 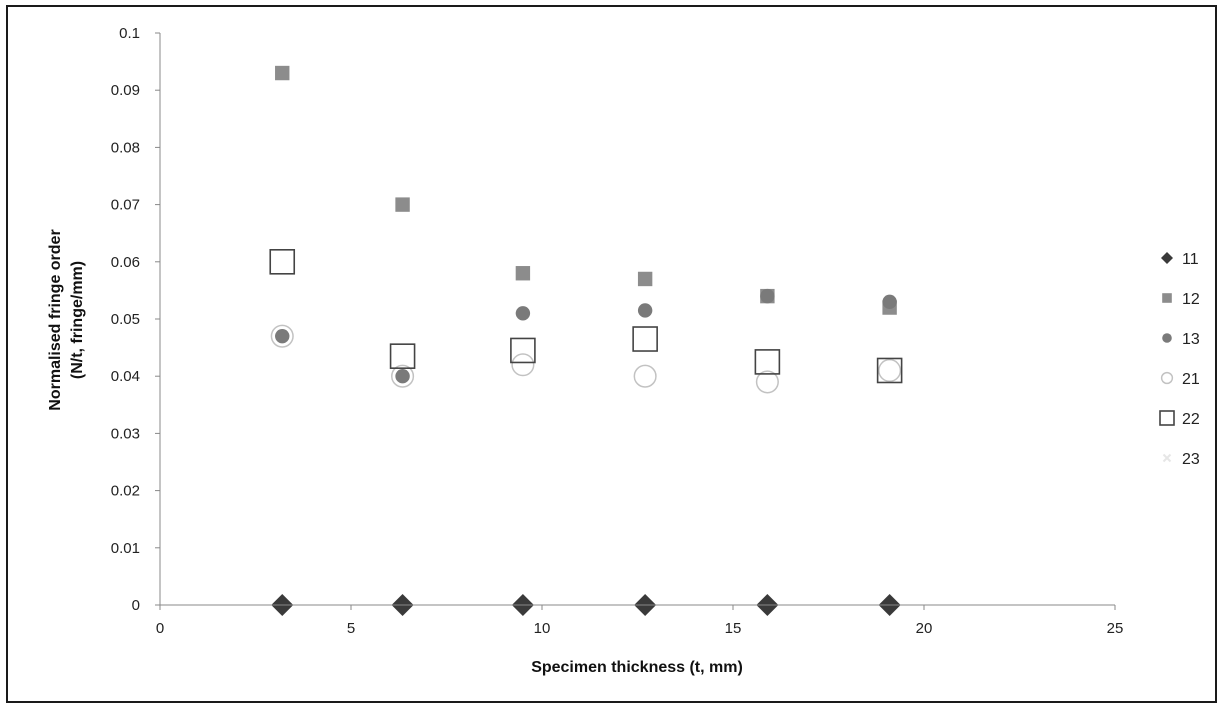 What do you see at coordinates (125, 205) in the screenshot?
I see `y-tick-label: 0.07` at bounding box center [125, 205].